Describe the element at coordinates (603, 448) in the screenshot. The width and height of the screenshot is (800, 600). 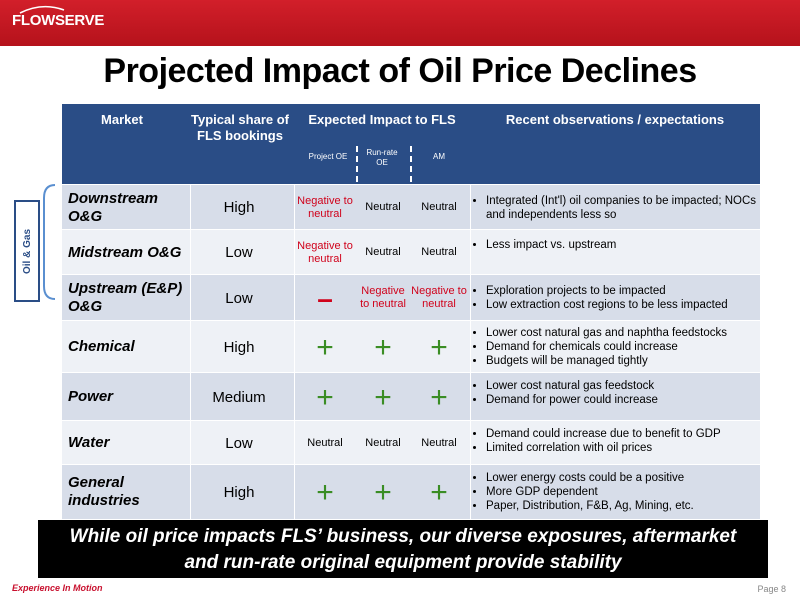
I see `observation-item: Limited correlation with oil prices` at that location.